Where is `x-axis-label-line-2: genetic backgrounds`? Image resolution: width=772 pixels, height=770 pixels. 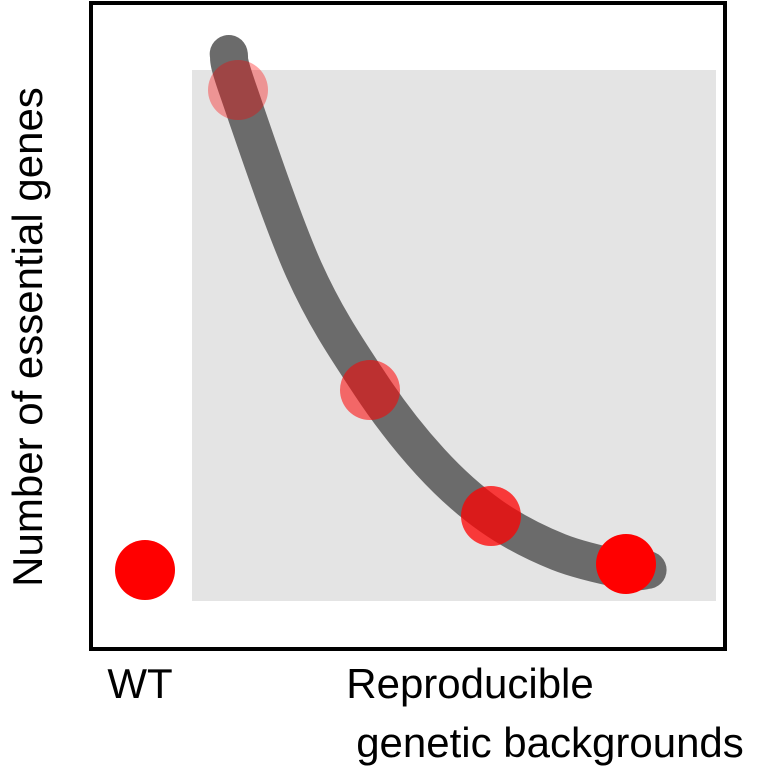
x-axis-label-line-2: genetic backgrounds is located at coordinates (550, 742).